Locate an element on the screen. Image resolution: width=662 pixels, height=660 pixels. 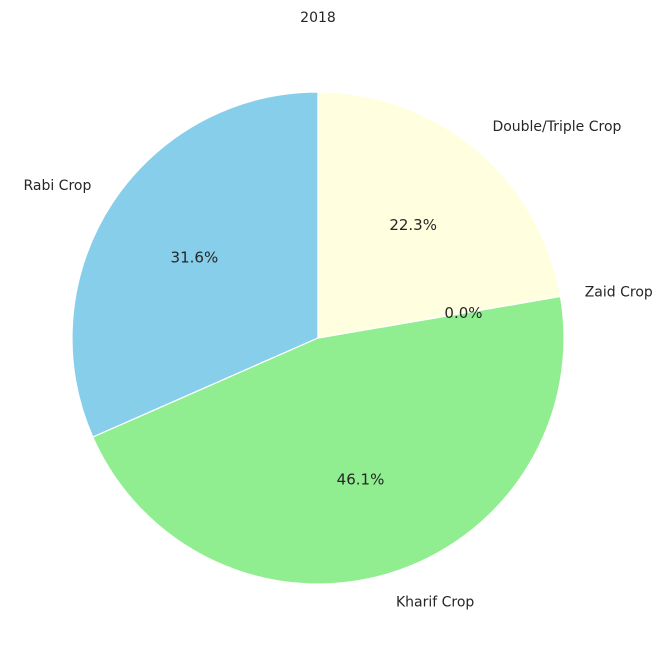
slice-label-rabi-crop: Rabi Crop is located at coordinates (57, 186).